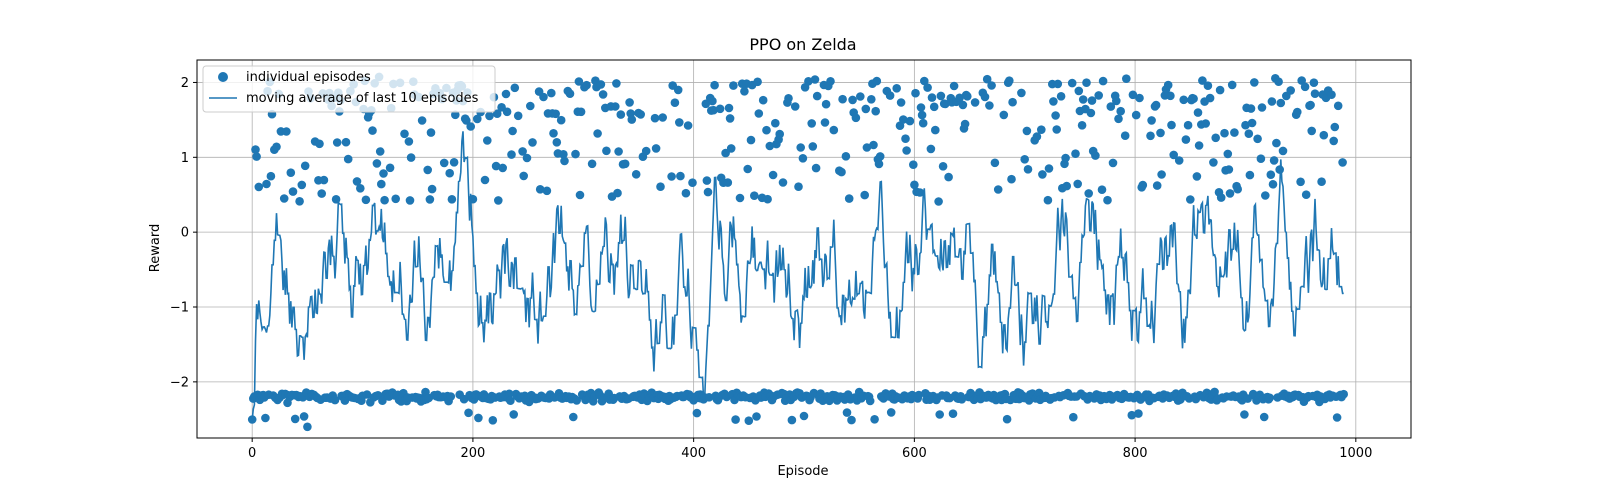  Describe the element at coordinates (185, 158) in the screenshot. I see `y-tick-label: 1` at that location.